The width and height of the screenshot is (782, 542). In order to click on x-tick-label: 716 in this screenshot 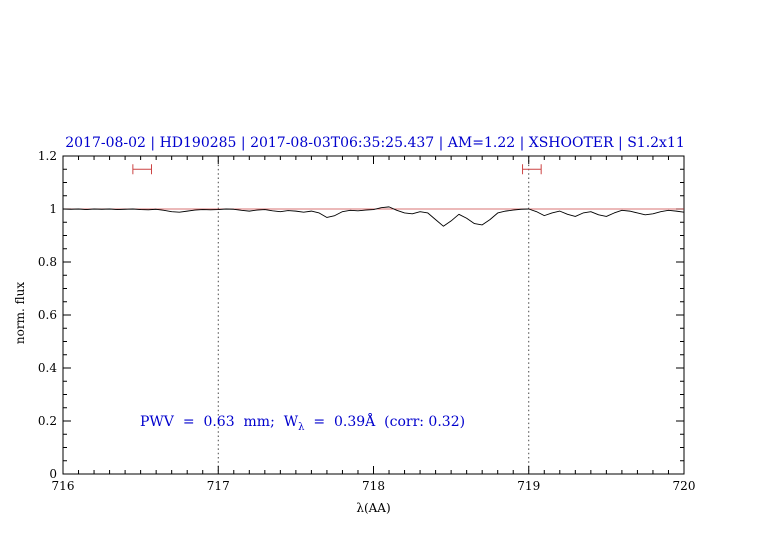, I will do `click(63, 486)`.